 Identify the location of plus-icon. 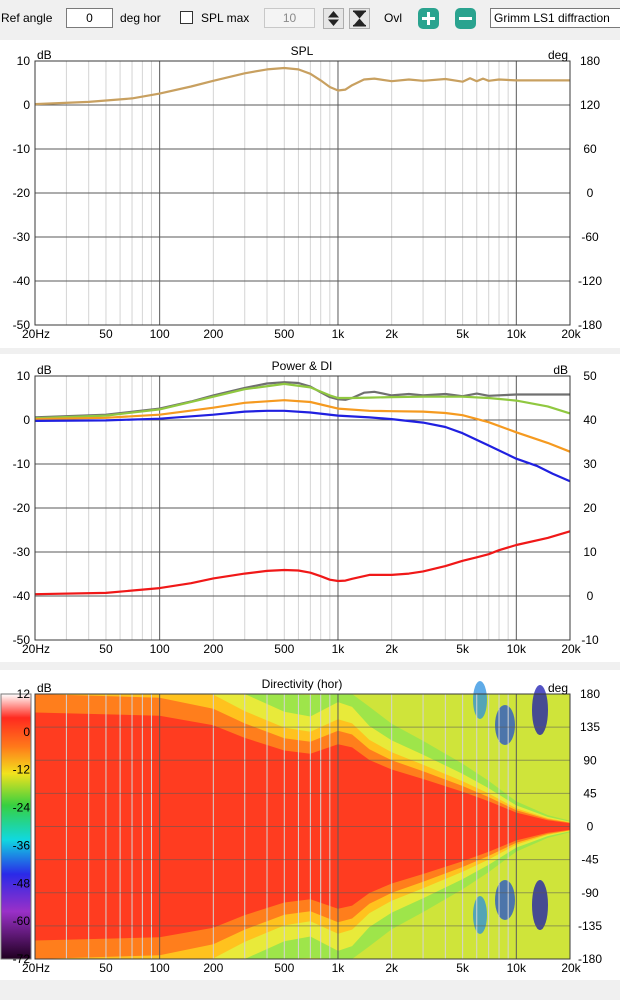
(428, 18).